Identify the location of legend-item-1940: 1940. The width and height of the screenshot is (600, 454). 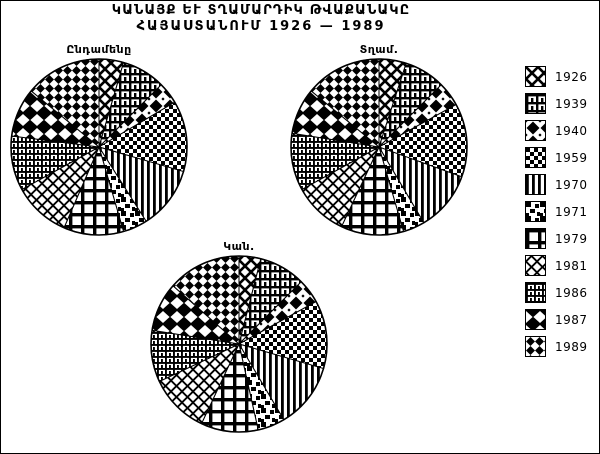
(562, 130).